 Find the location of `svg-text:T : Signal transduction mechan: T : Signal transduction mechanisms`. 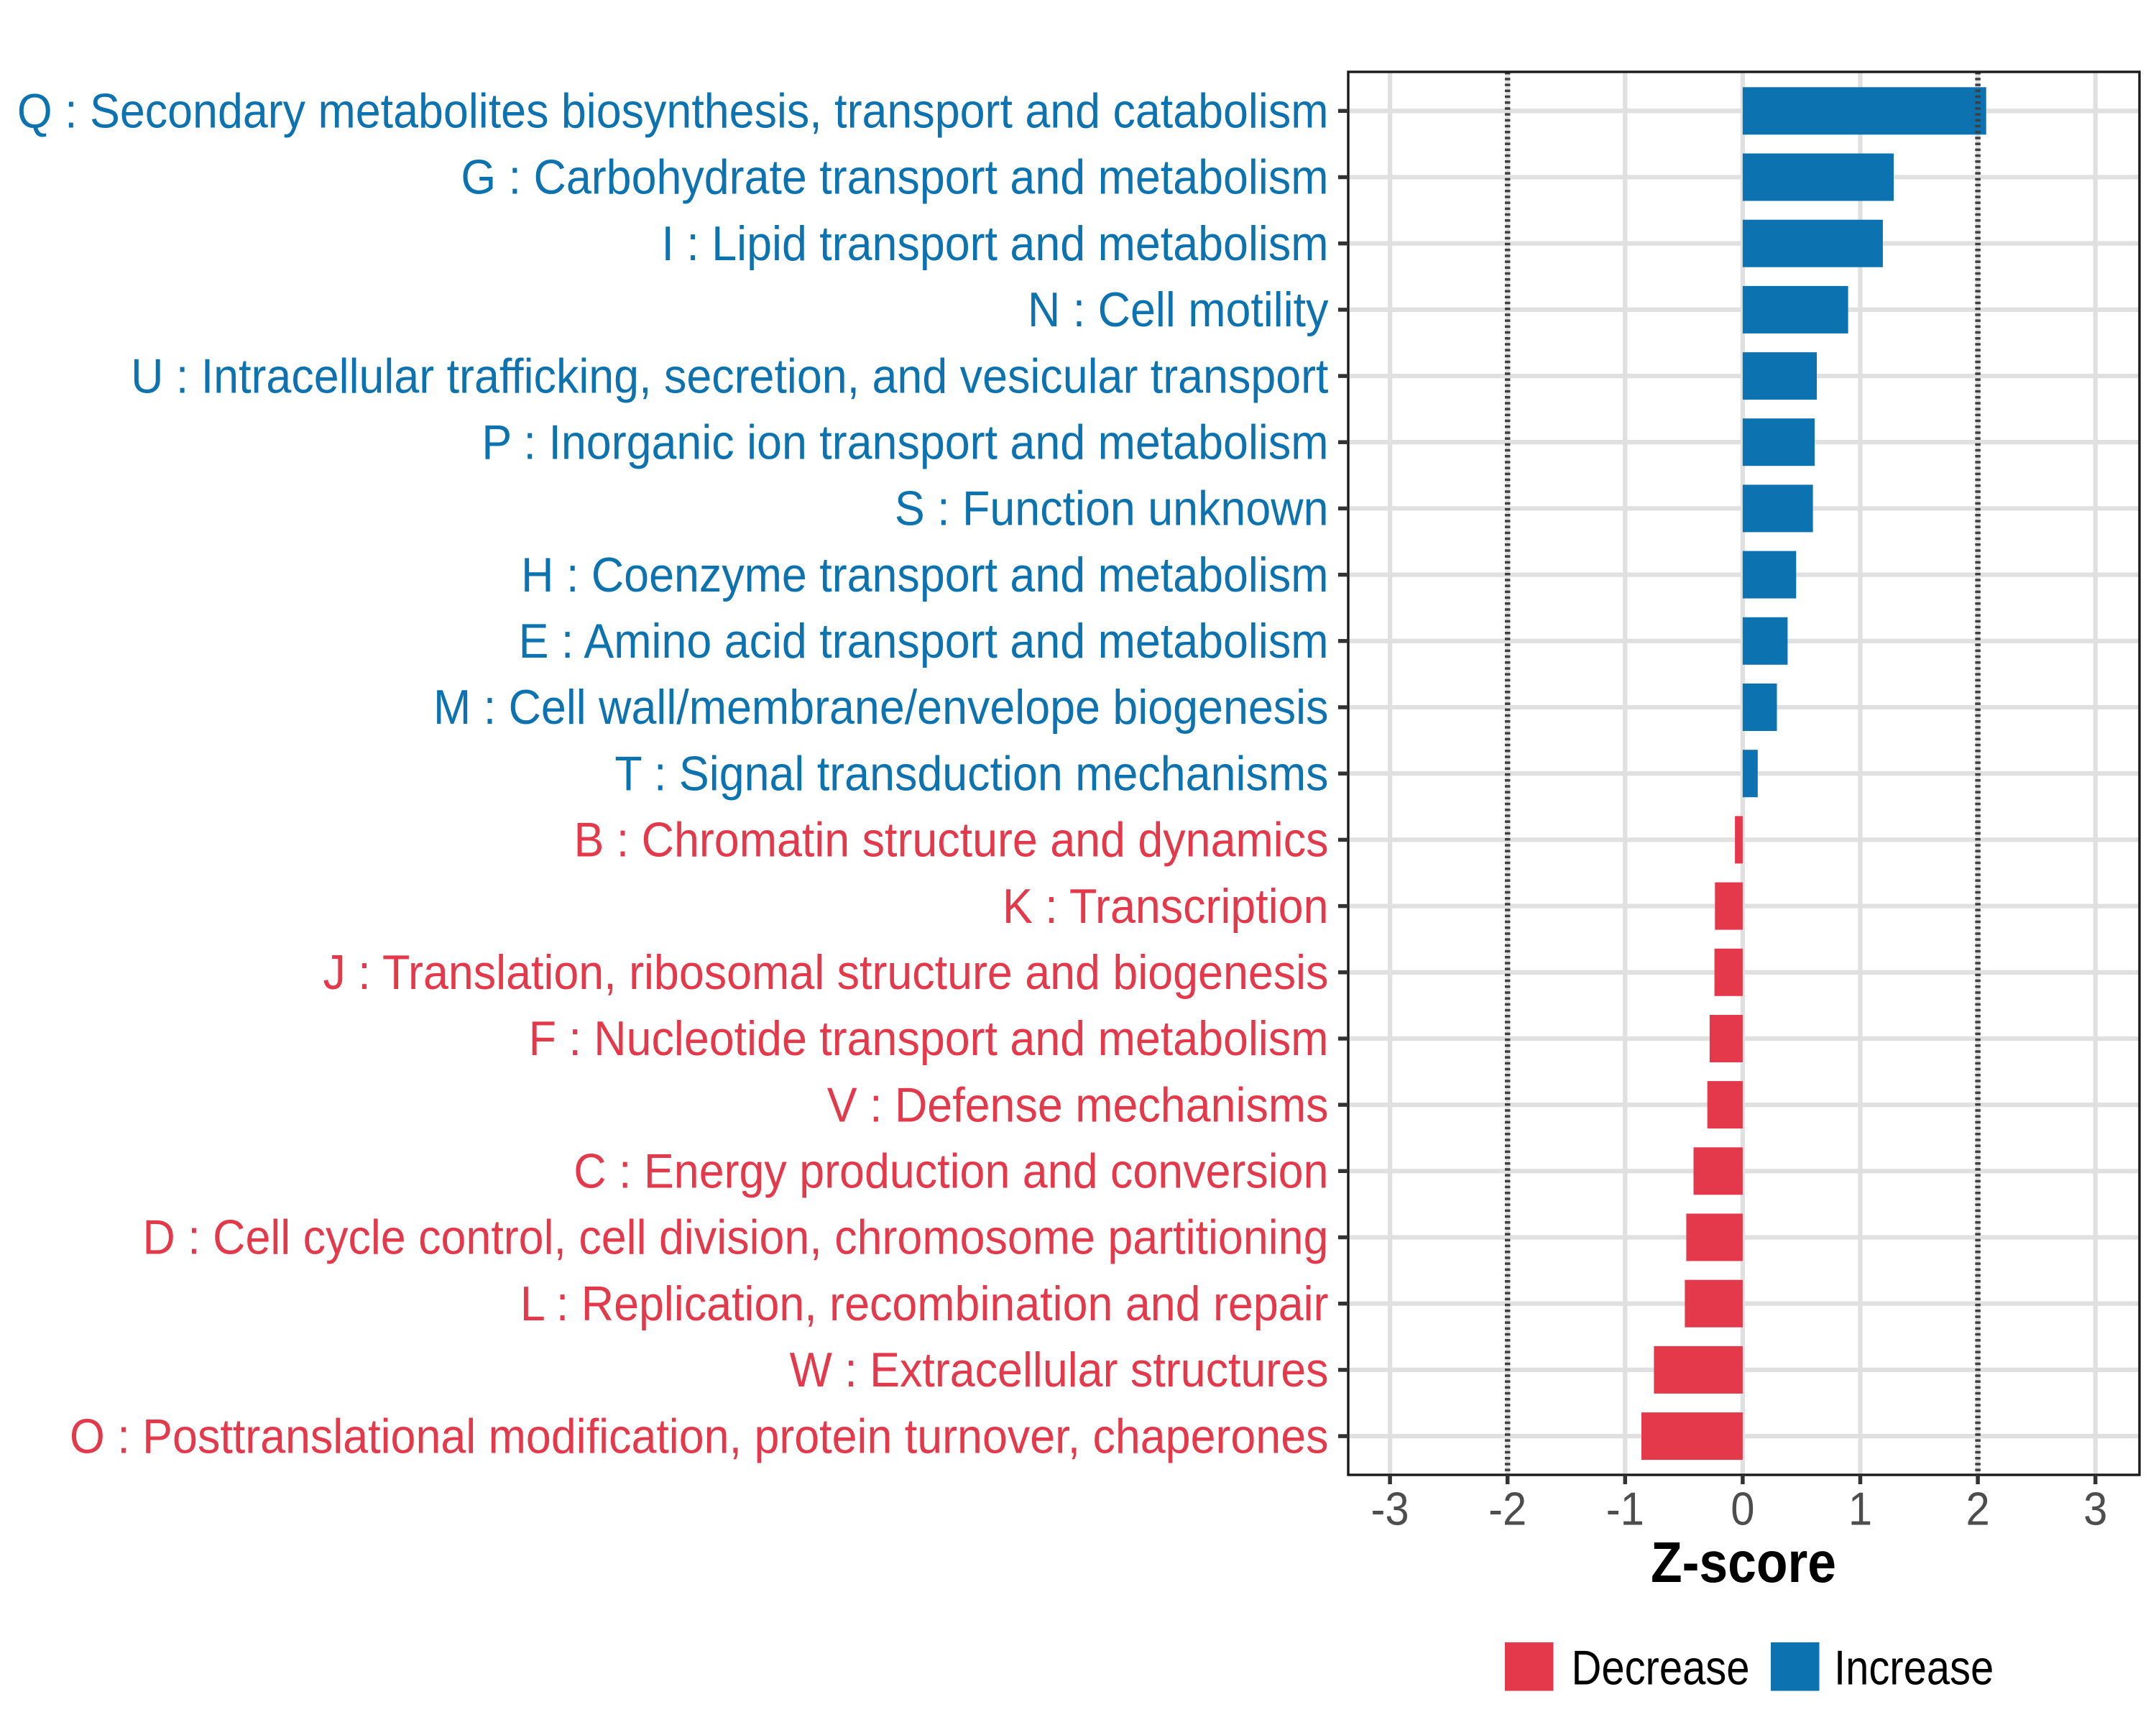

svg-text:T : Signal transduction mechan: T : Signal transduction mechanisms is located at coordinates (971, 773).